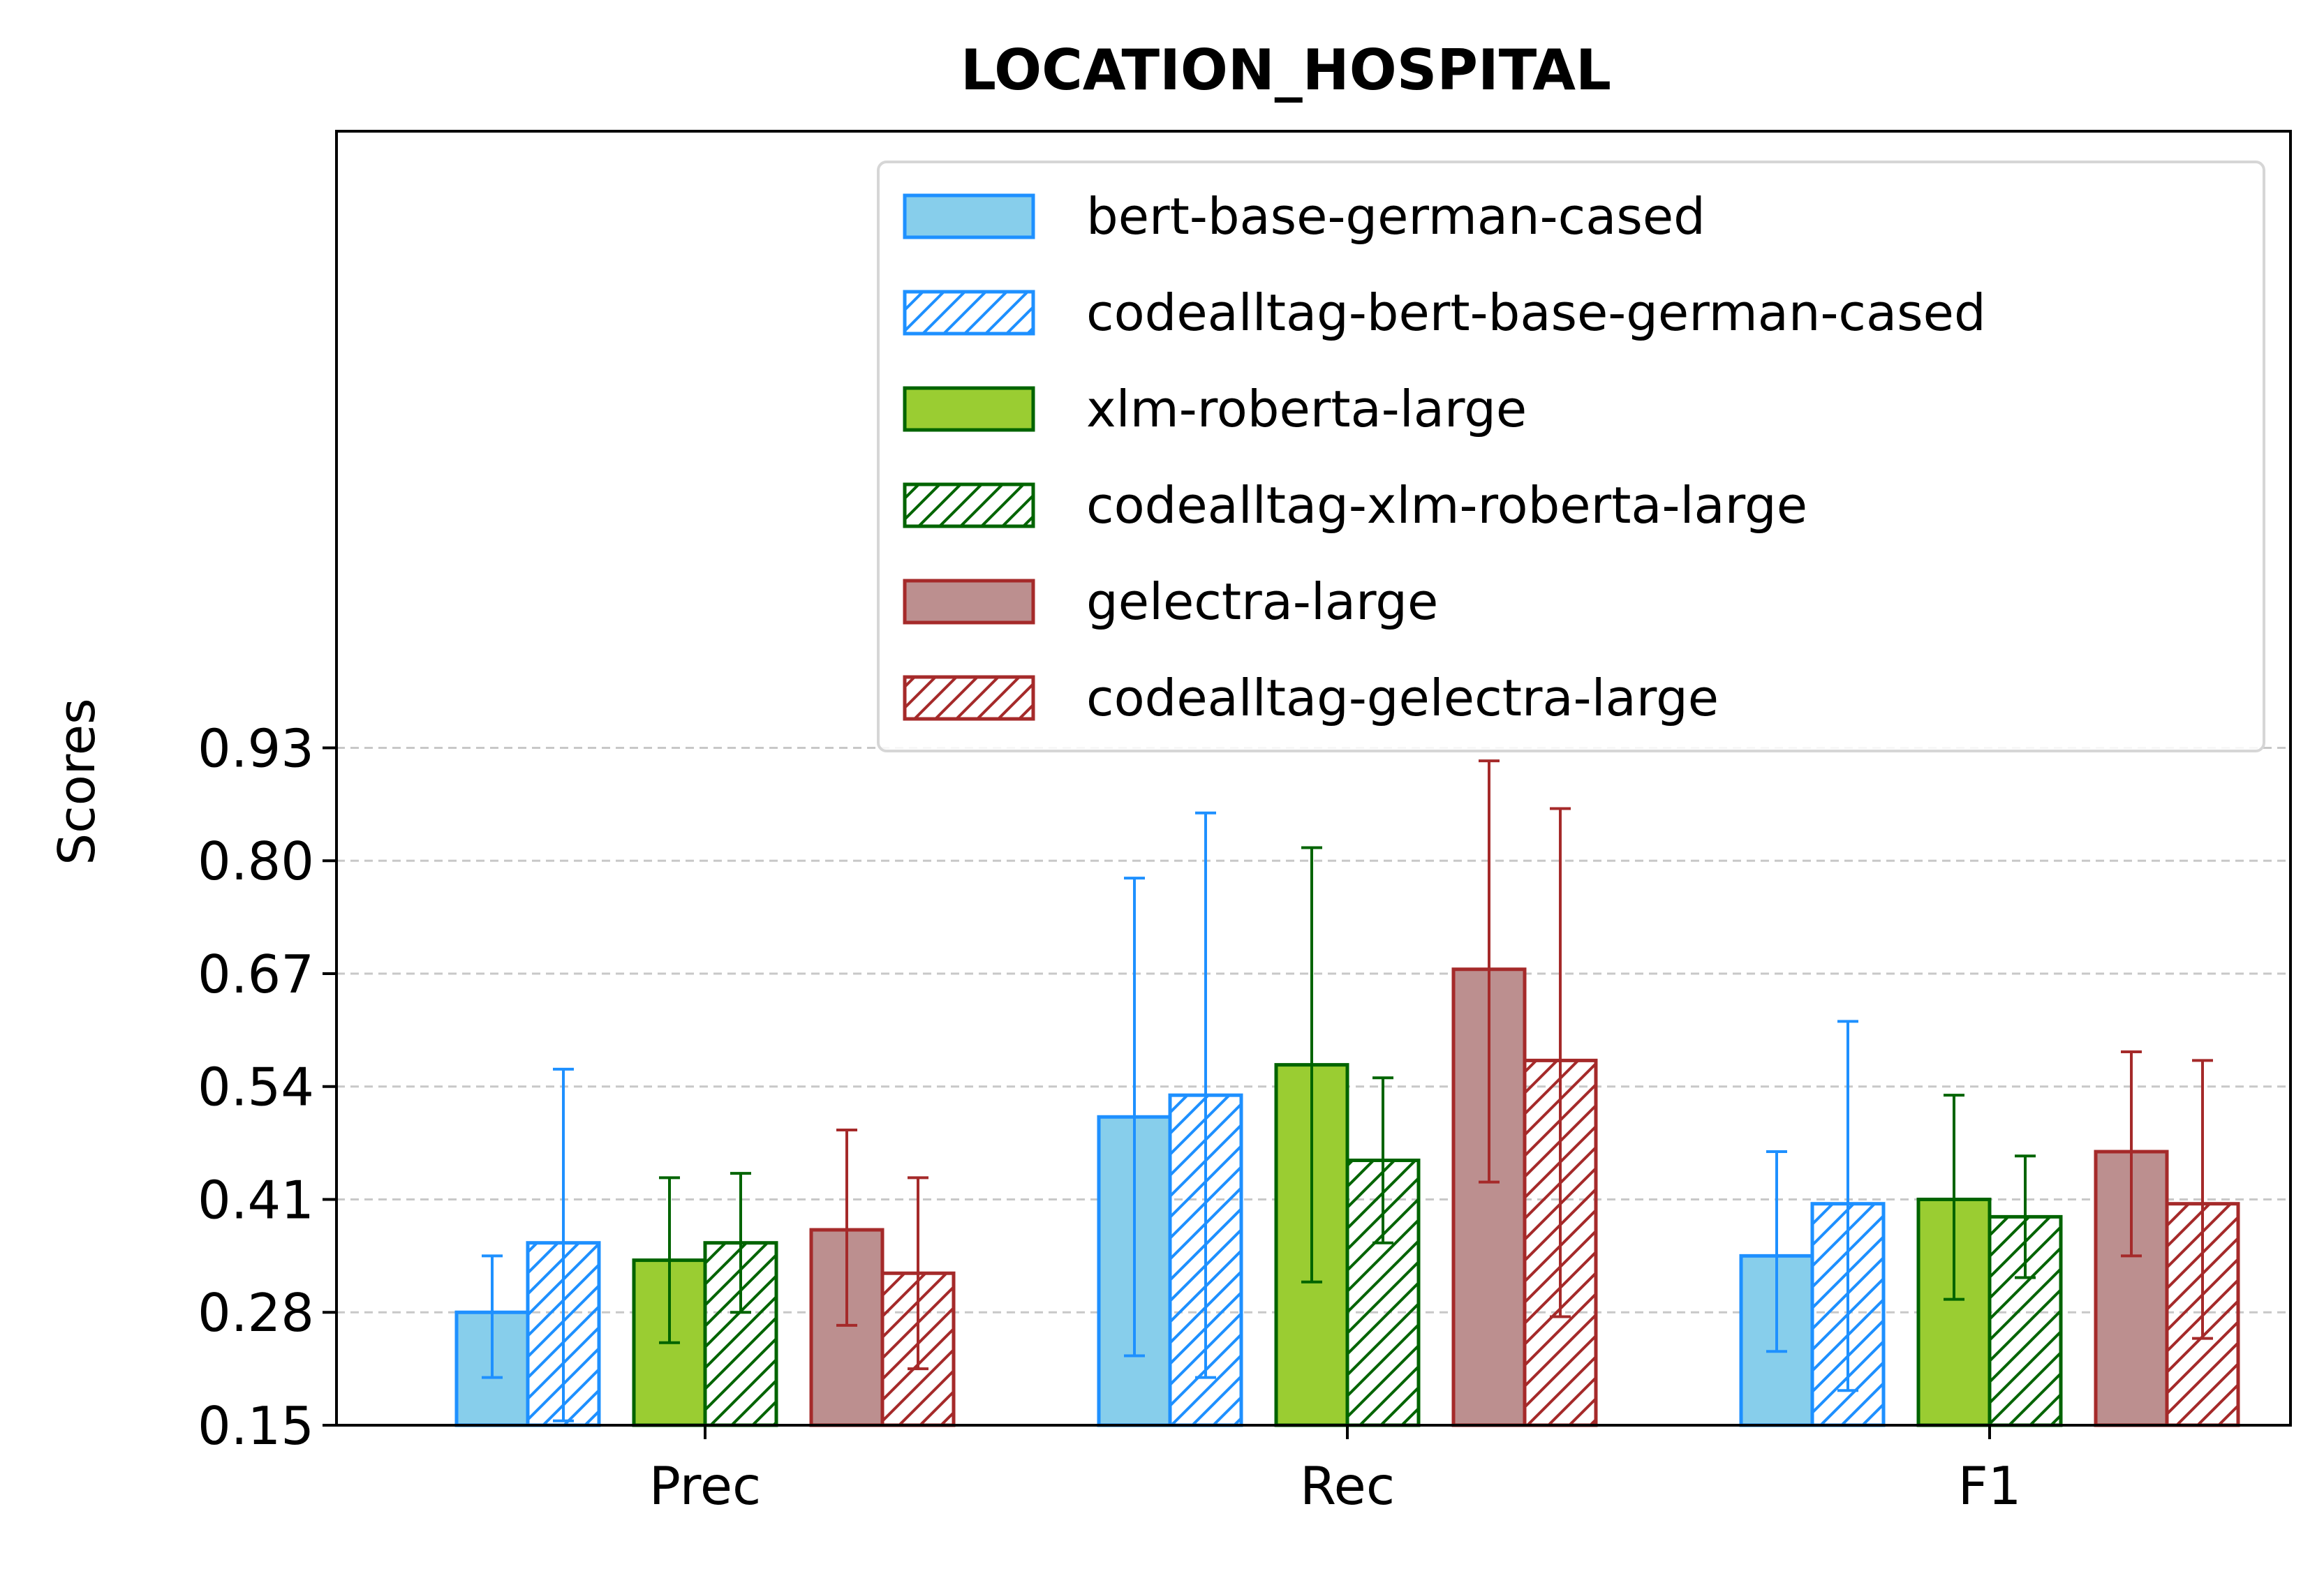  I want to click on y-tick-label: 0.67, so click(256, 974).